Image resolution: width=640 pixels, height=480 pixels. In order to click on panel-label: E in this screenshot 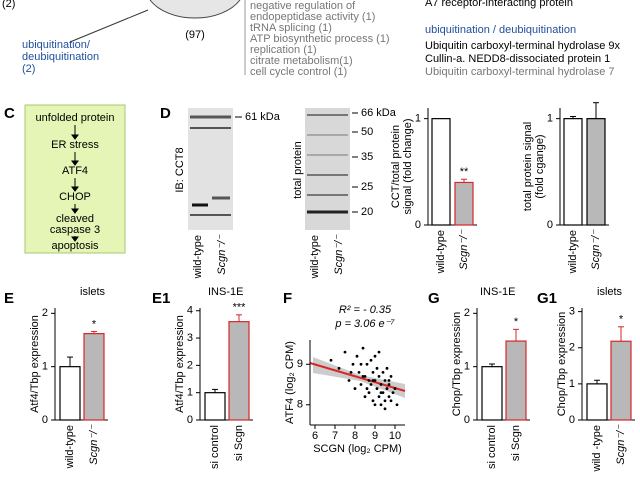, I will do `click(9, 298)`.